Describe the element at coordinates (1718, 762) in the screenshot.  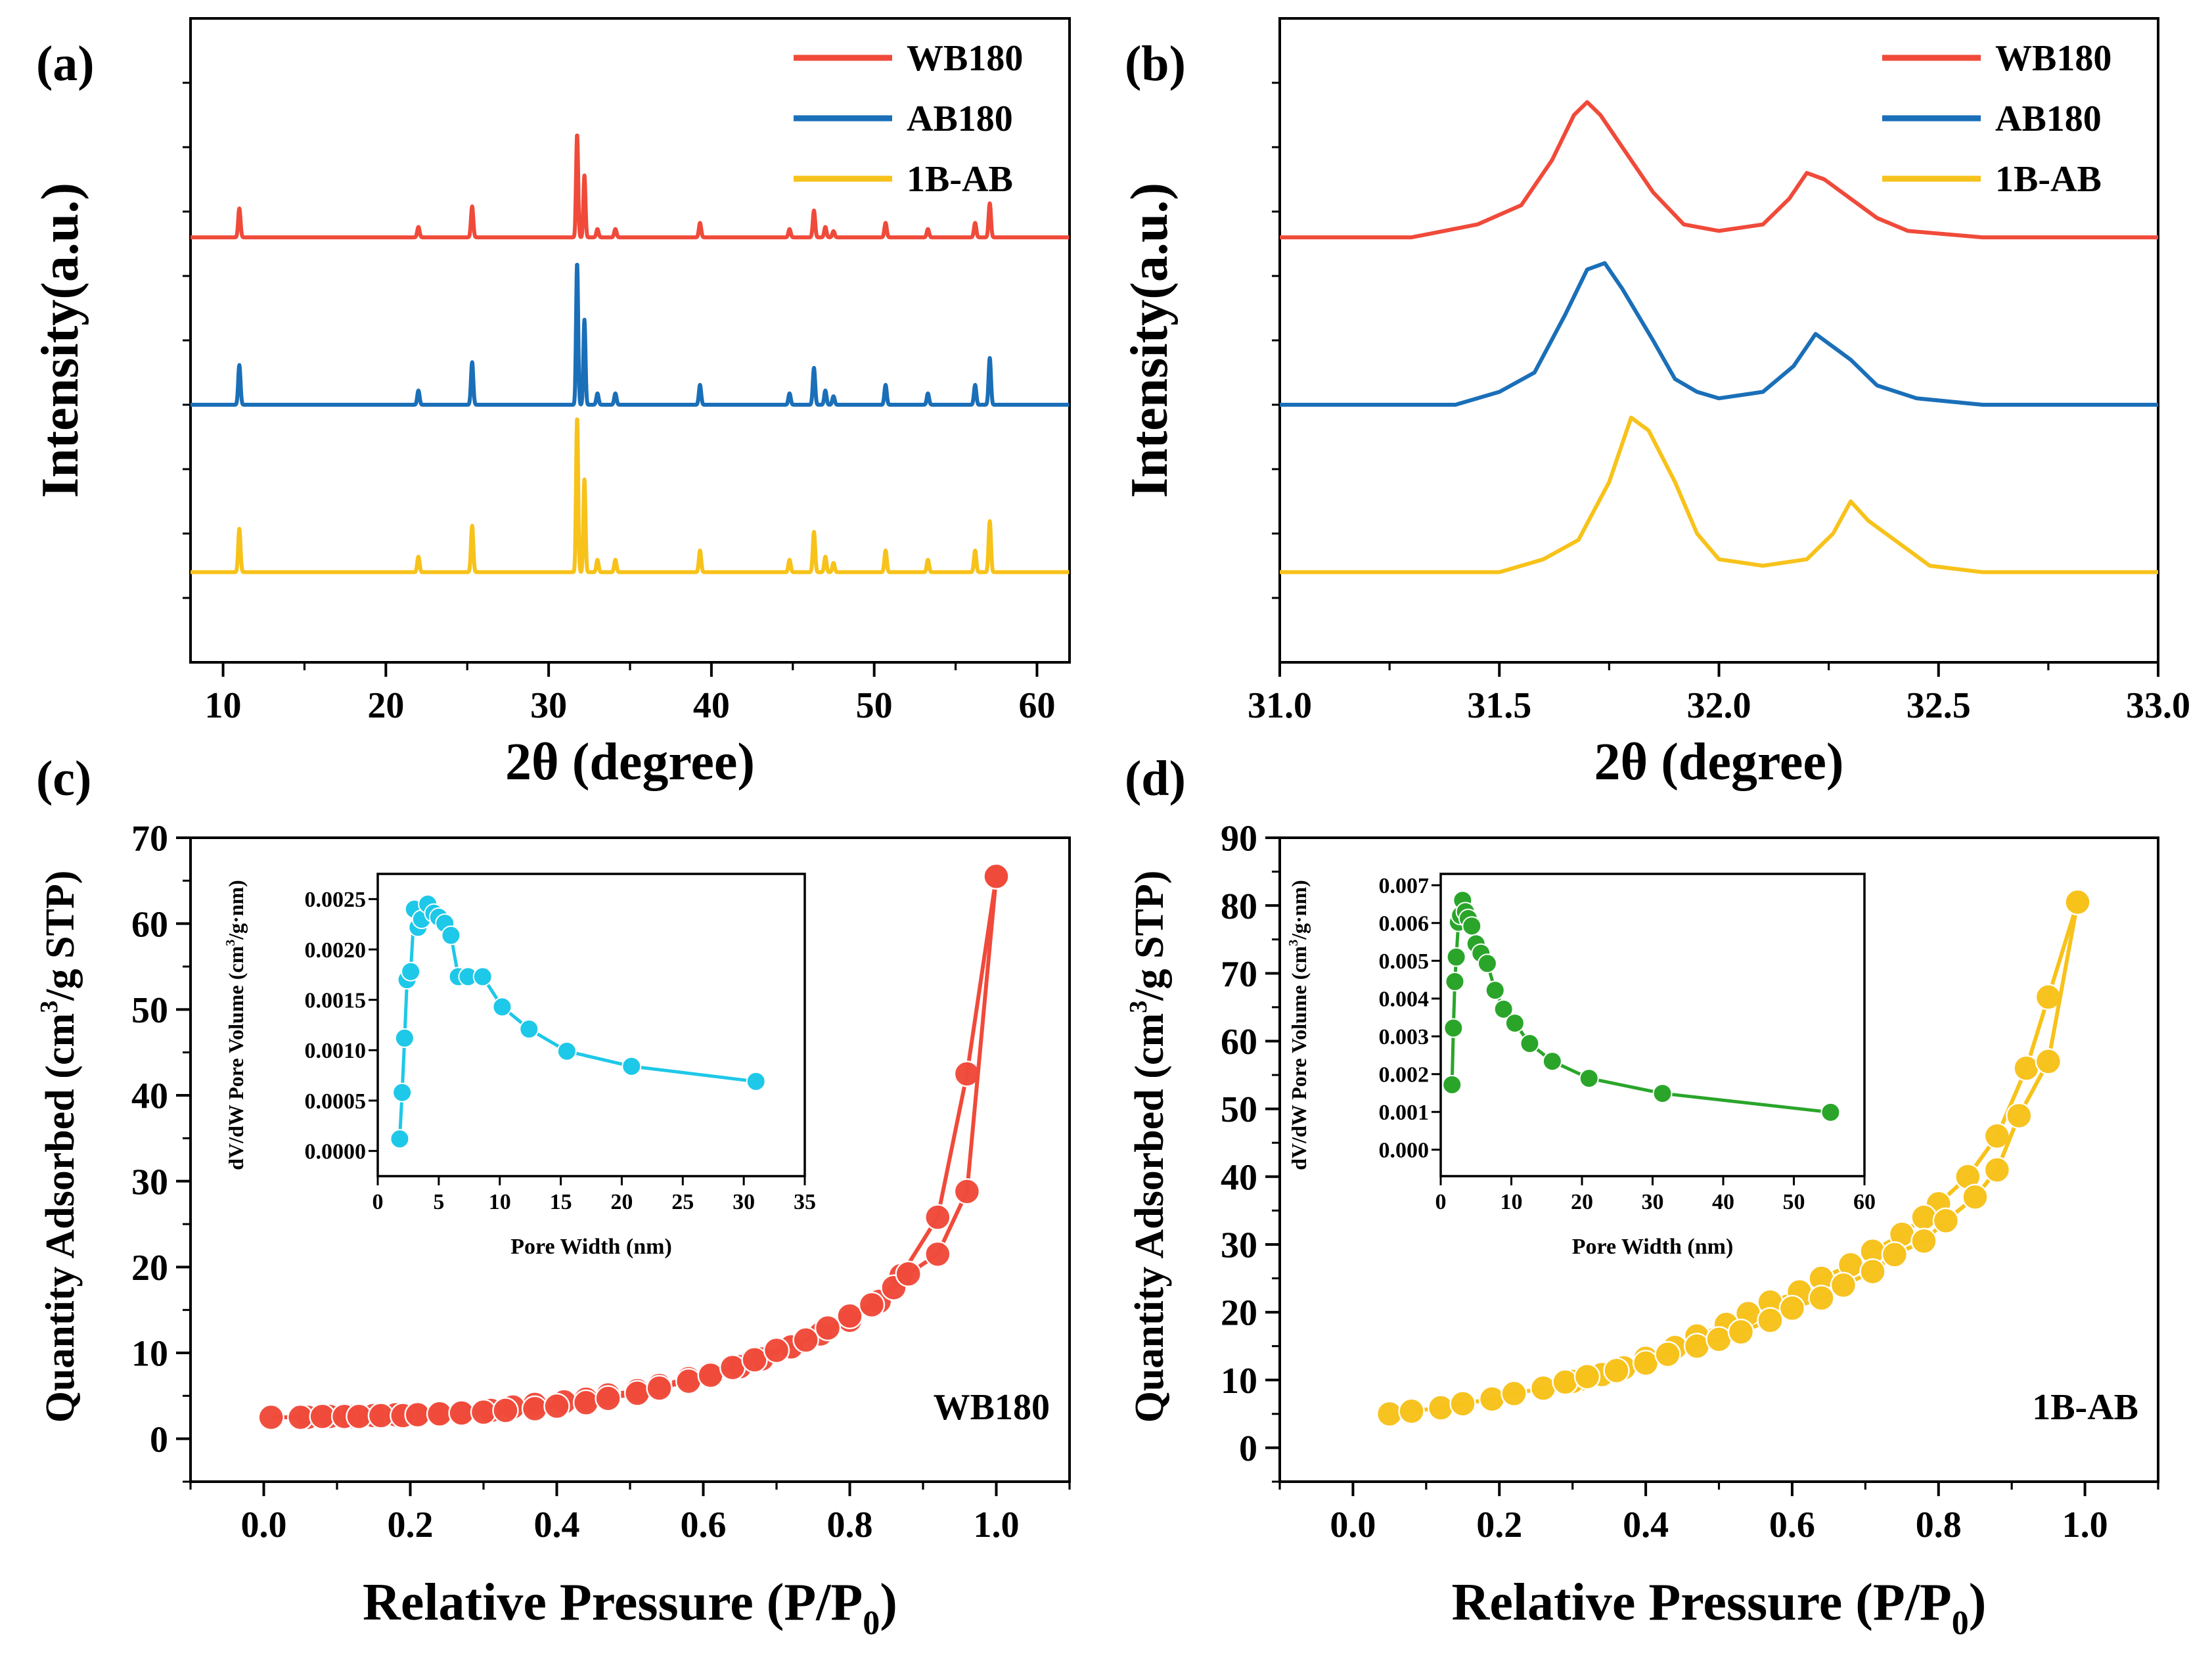
I see `x-axis-title: 2θ (degree)` at that location.